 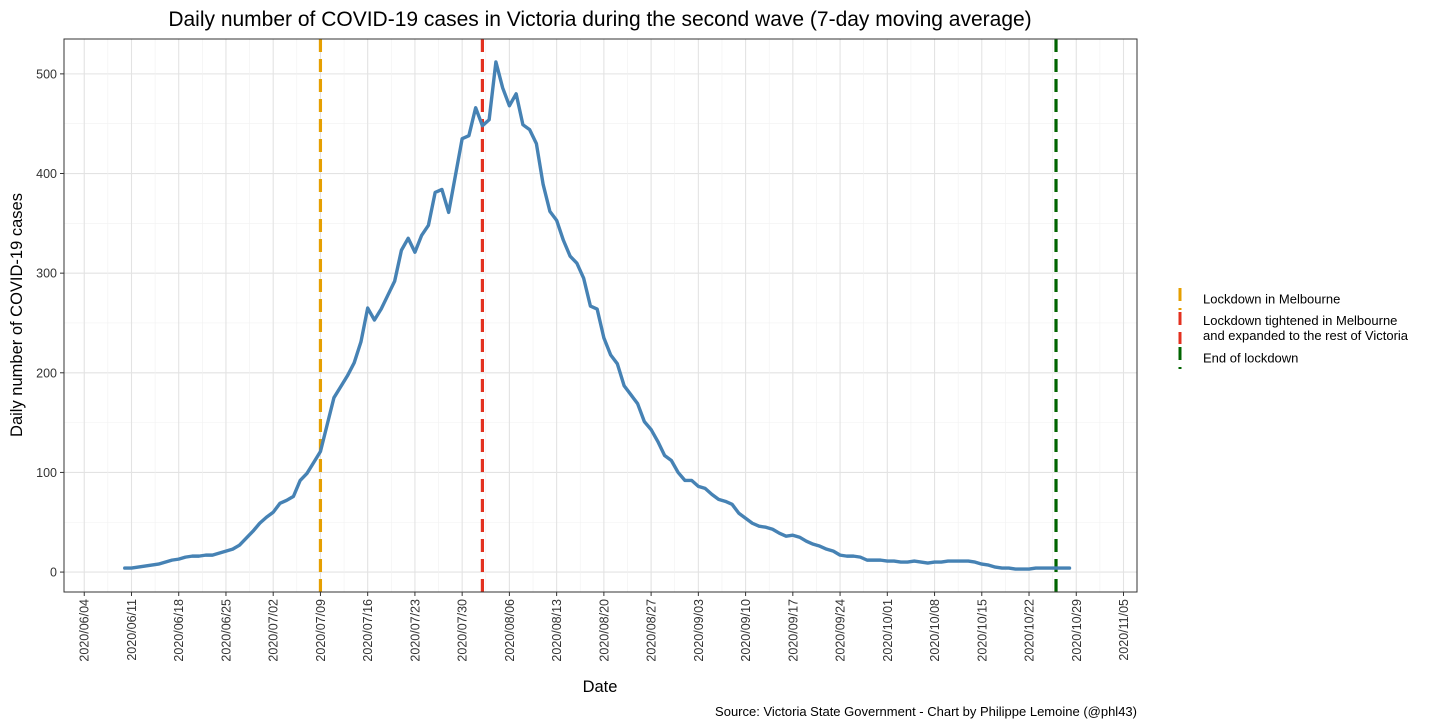 I want to click on x-tick-label: 2020/09/03, so click(x=699, y=630).